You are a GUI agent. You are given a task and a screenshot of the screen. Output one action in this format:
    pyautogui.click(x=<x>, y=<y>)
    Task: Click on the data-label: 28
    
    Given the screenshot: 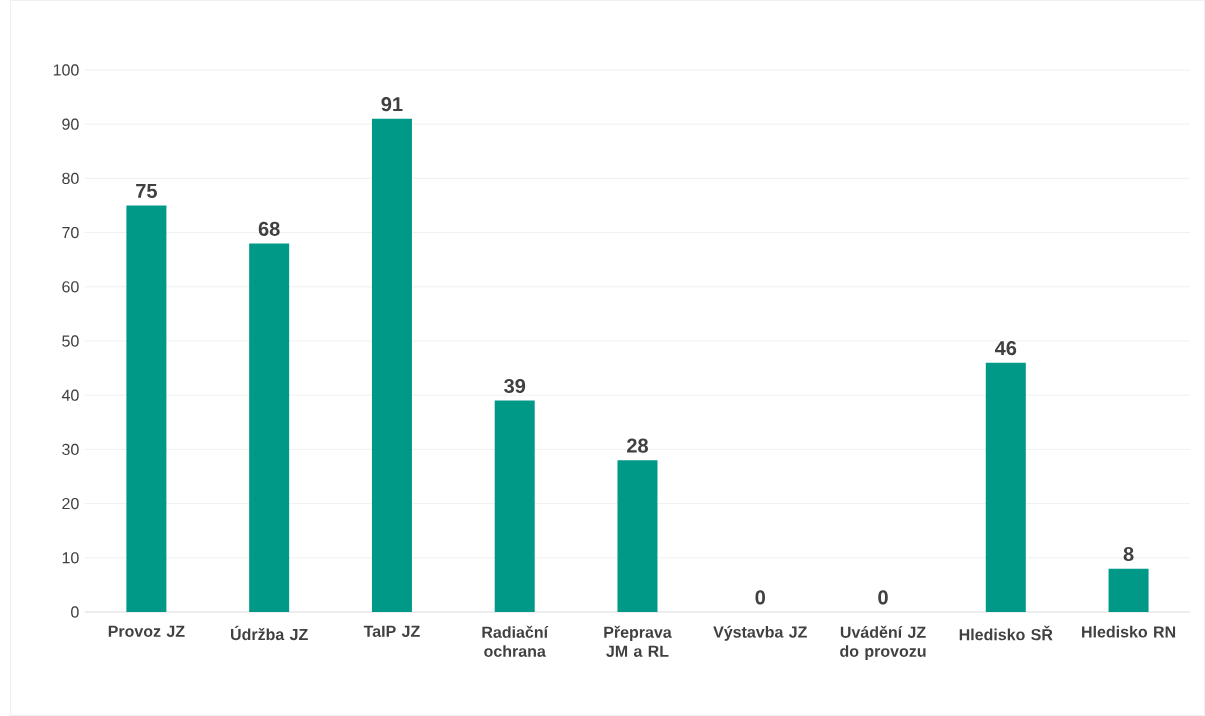 What is the action you would take?
    pyautogui.click(x=637, y=445)
    